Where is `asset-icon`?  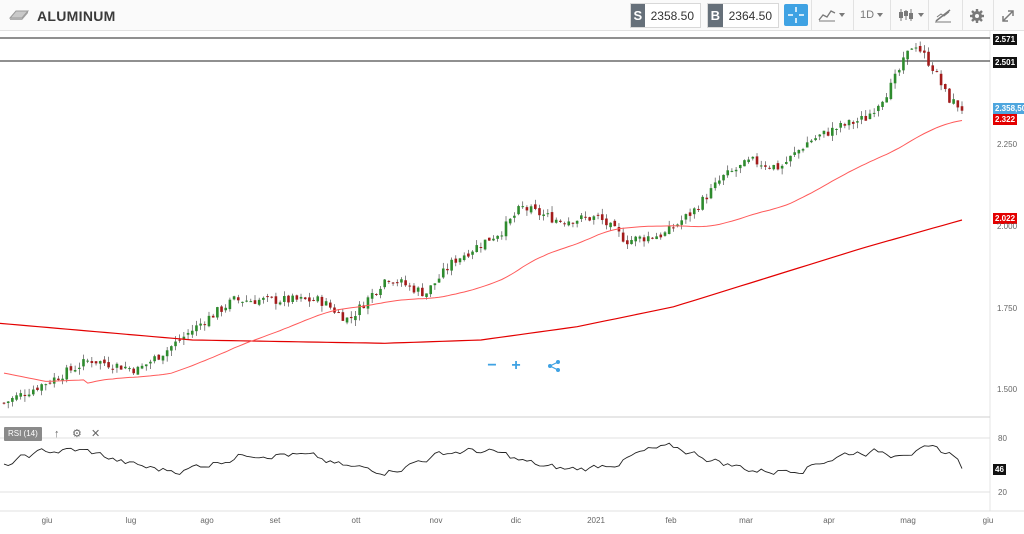
asset-icon is located at coordinates (19, 15).